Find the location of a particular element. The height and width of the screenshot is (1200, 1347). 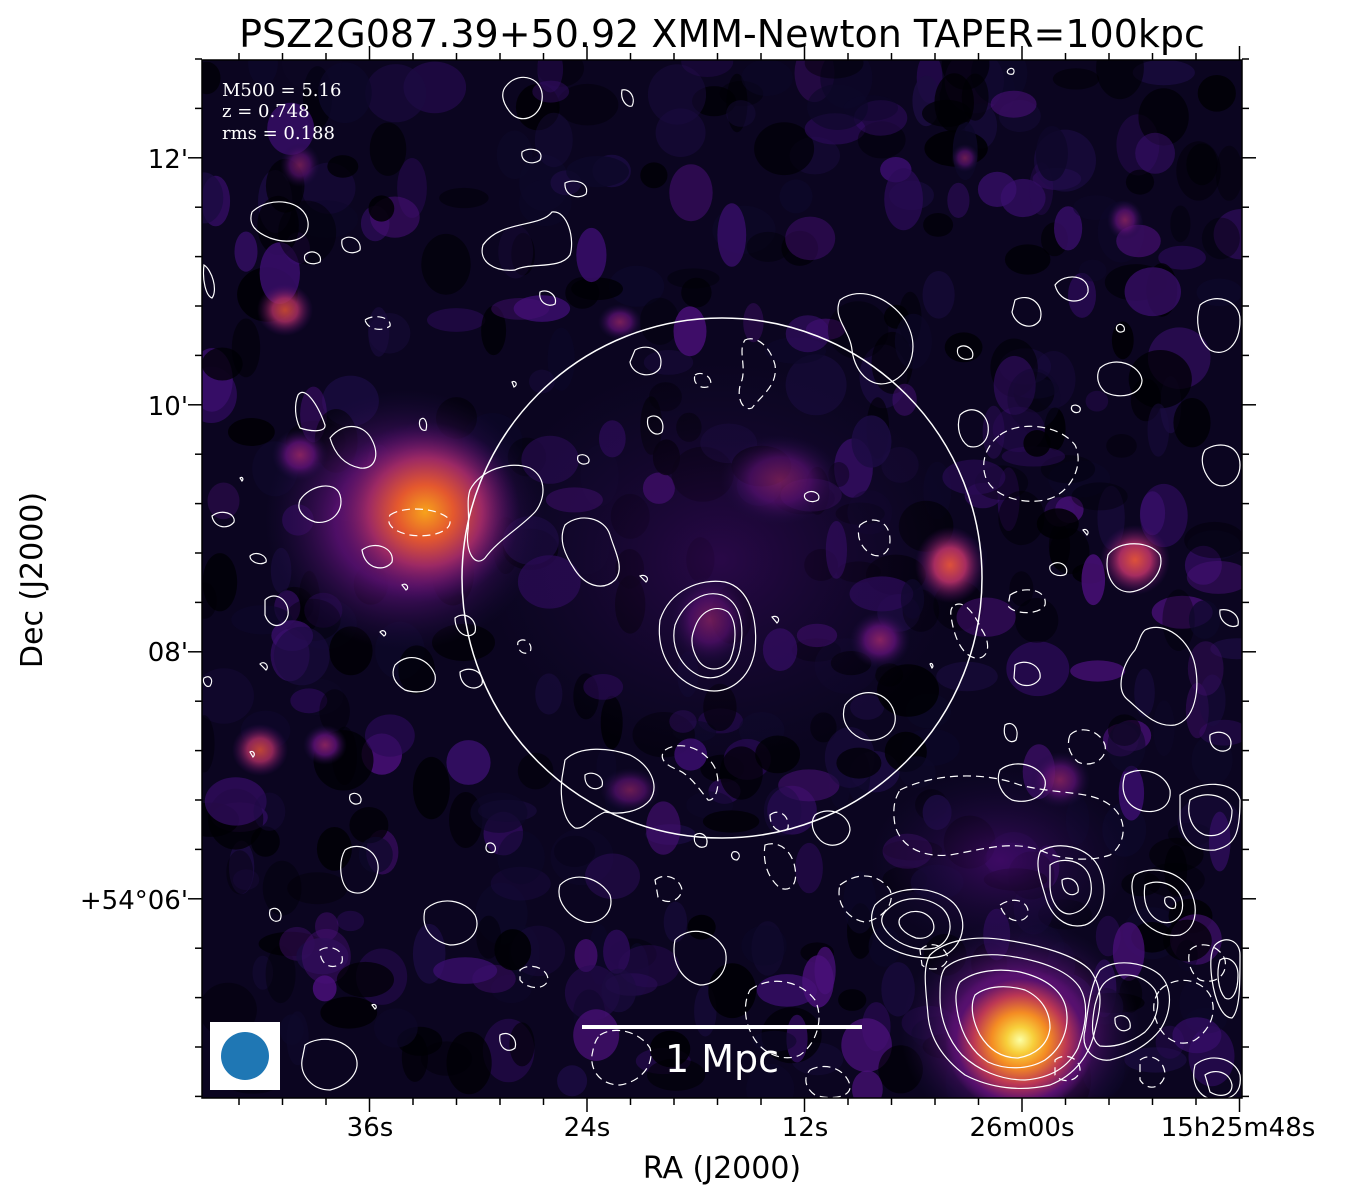

x-tick-label: 24s is located at coordinates (587, 1128).